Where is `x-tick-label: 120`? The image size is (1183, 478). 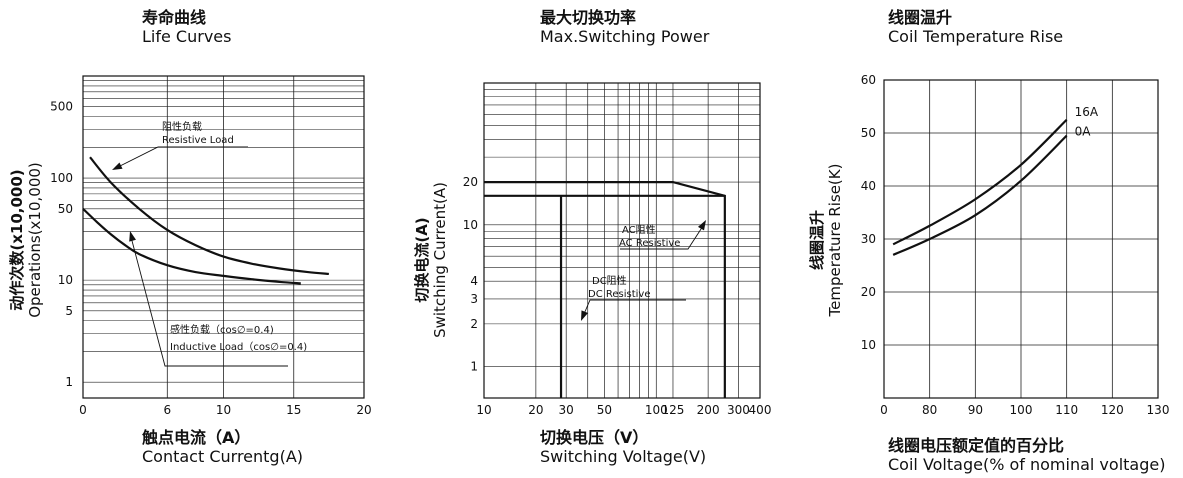 x-tick-label: 120 is located at coordinates (1112, 410).